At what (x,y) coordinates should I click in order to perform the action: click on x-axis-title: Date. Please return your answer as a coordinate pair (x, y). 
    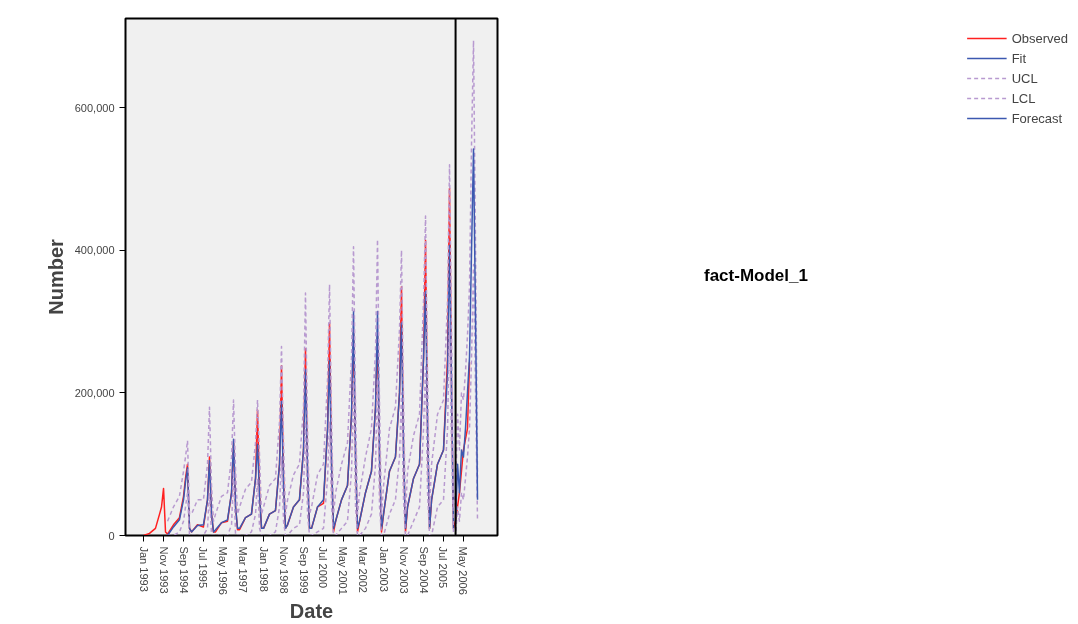
    Looking at the image, I should click on (311, 610).